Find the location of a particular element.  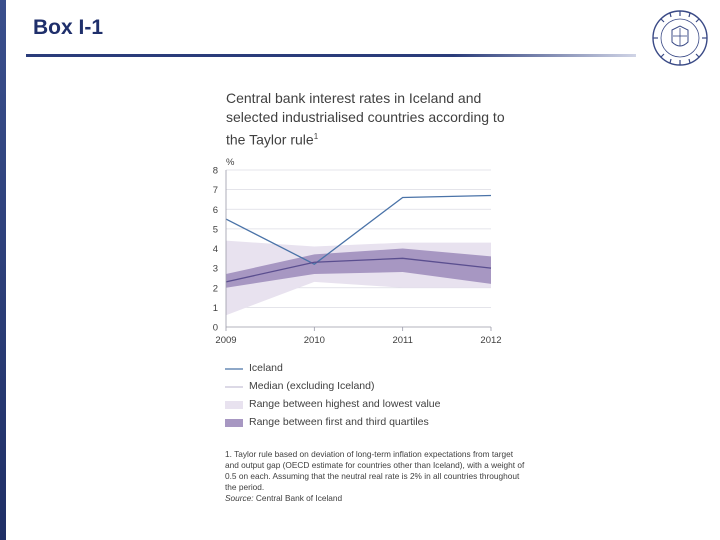

axes is located at coordinates (358, 250).